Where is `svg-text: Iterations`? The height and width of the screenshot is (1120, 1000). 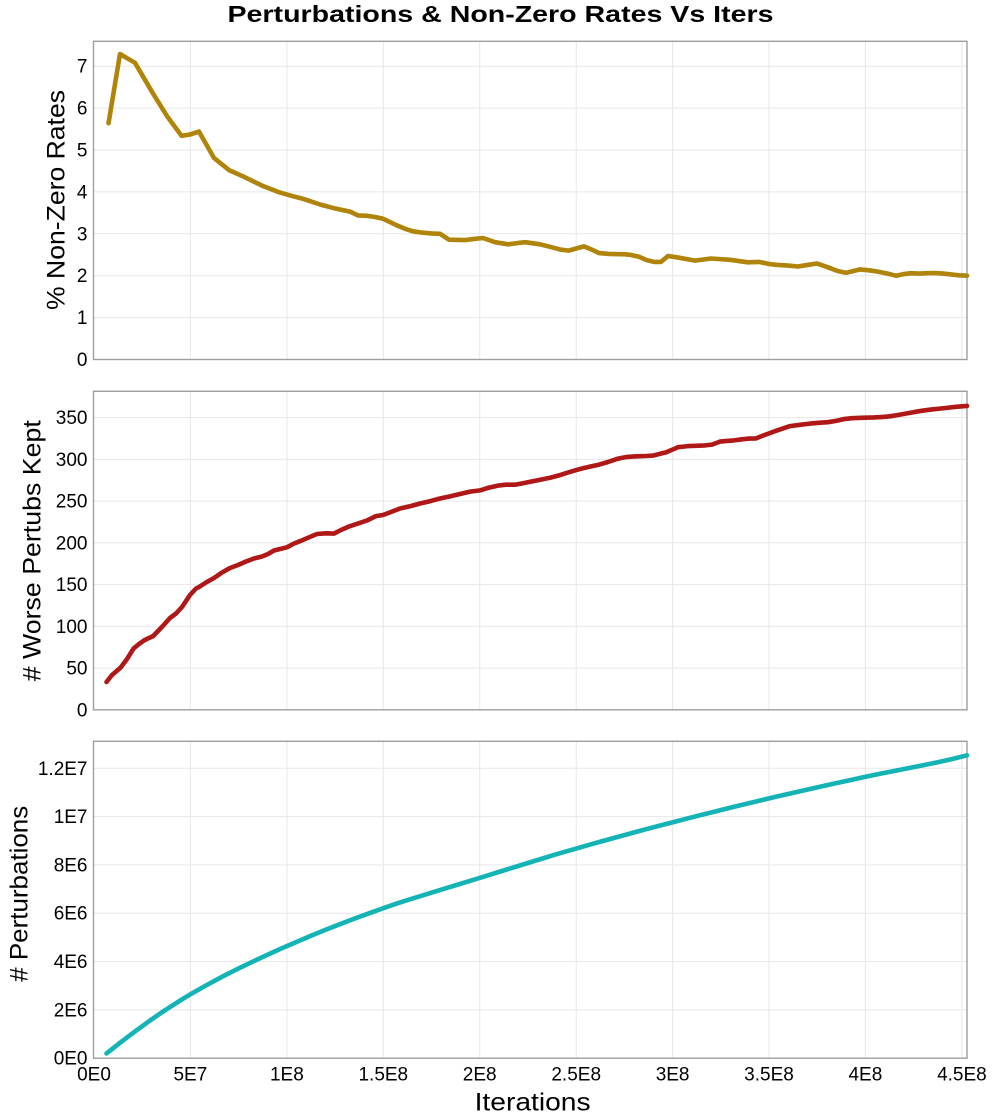 svg-text: Iterations is located at coordinates (533, 1103).